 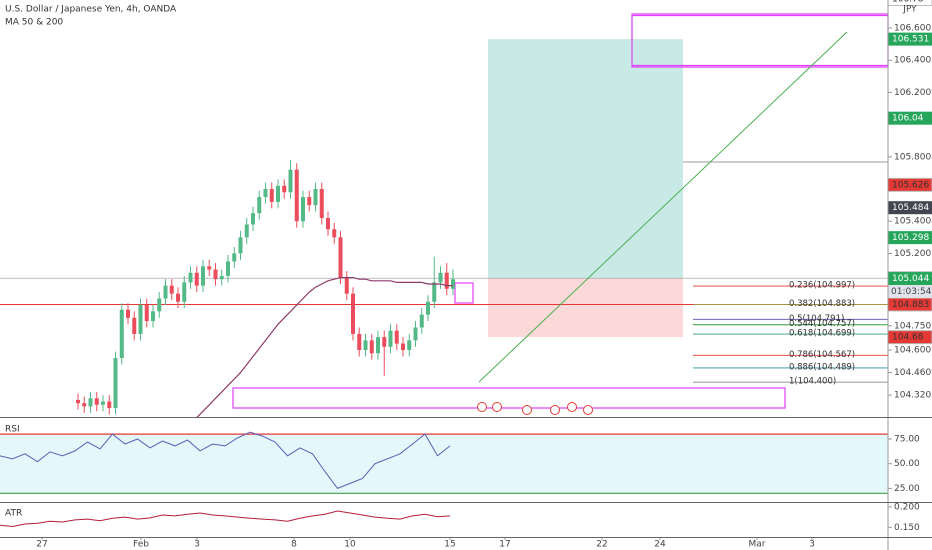 I want to click on y-tick-label: 104.460, so click(x=912, y=373).